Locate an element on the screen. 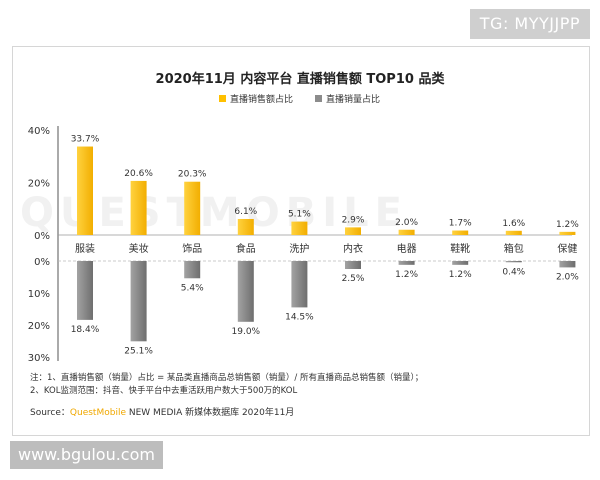  top-tick-label: 0% is located at coordinates (42, 236).